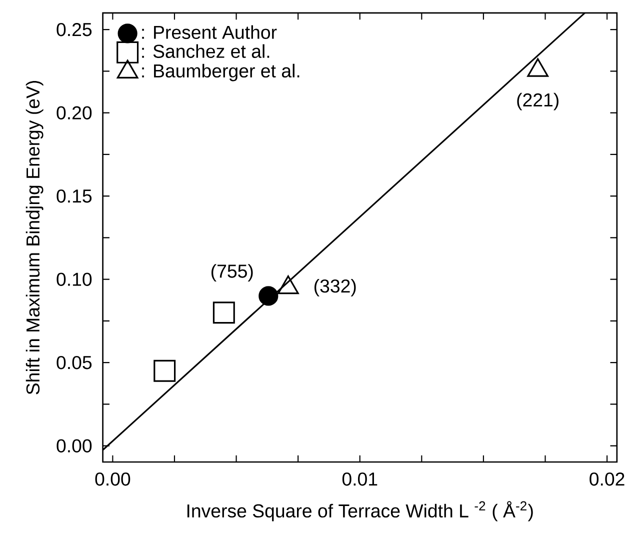 The height and width of the screenshot is (535, 639). Describe the element at coordinates (232, 273) in the screenshot. I see `annotation: (755)` at that location.